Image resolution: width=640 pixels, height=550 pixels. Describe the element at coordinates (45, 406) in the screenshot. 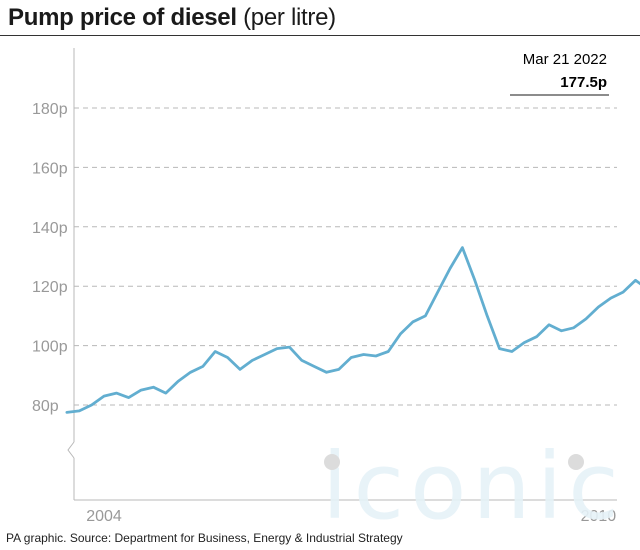

I see `y-tick-label-80: 80p` at that location.